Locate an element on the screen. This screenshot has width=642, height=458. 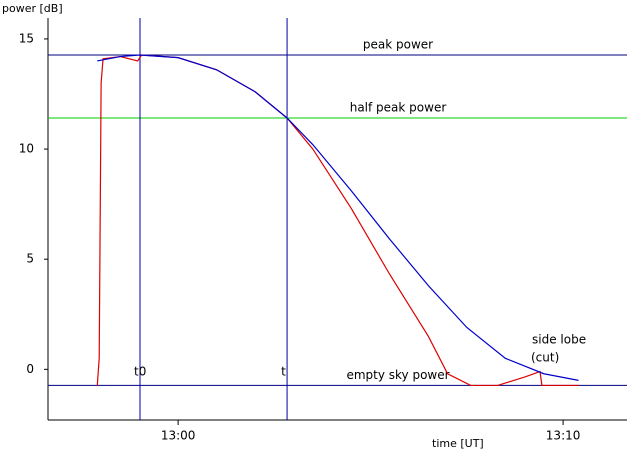
y-tick-label: 0 is located at coordinates (30, 369).